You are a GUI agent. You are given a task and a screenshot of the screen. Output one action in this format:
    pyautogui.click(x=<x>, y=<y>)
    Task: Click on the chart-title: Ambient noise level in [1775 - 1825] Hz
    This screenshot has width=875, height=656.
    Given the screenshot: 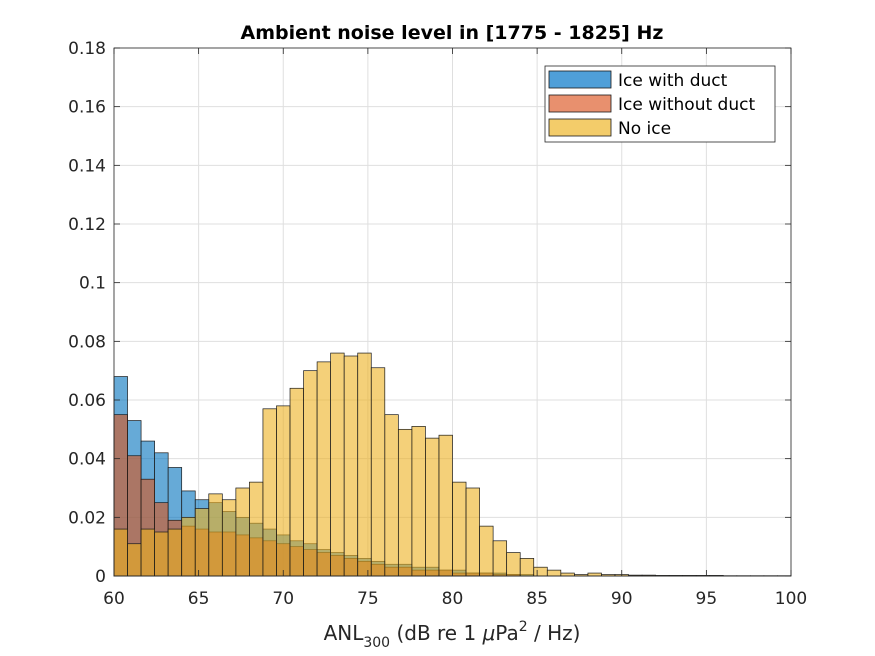 What is the action you would take?
    pyautogui.click(x=452, y=33)
    